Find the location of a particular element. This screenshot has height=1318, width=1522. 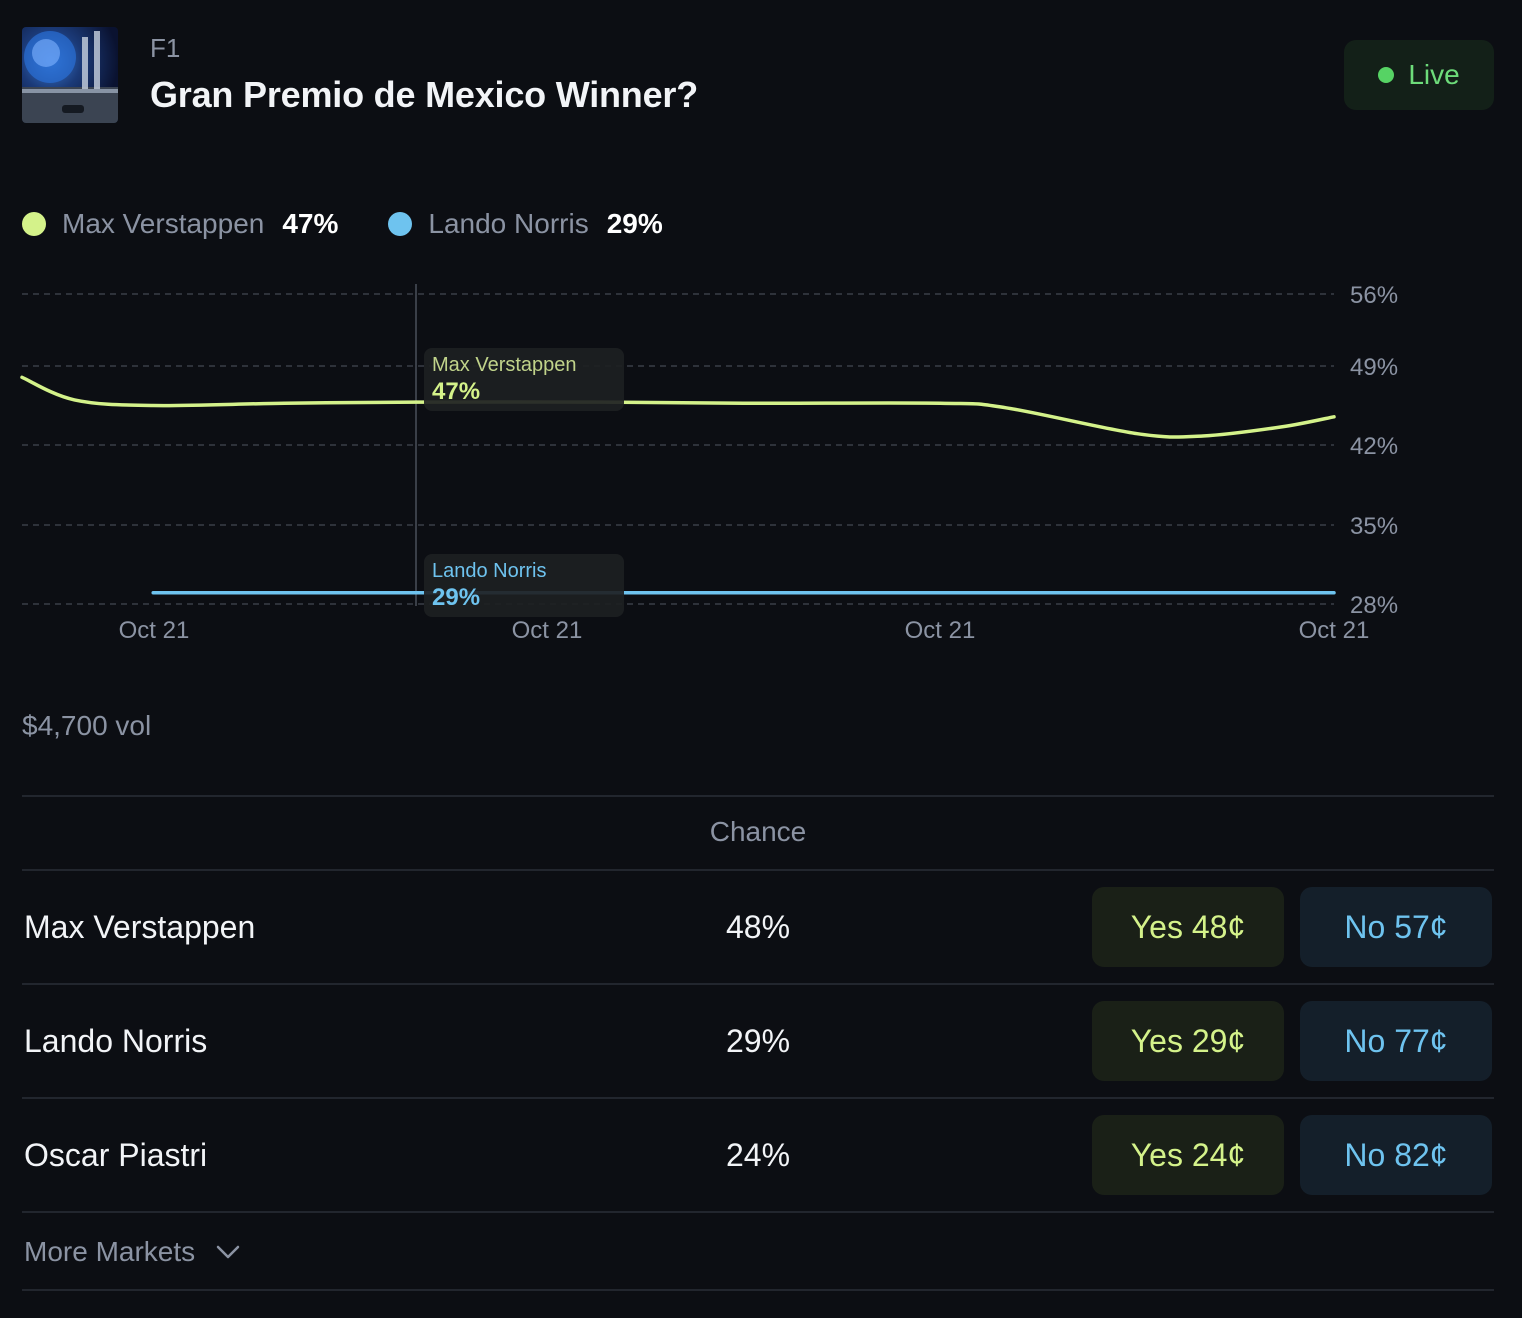

outcome-name: Lando Norris is located at coordinates (116, 1041).